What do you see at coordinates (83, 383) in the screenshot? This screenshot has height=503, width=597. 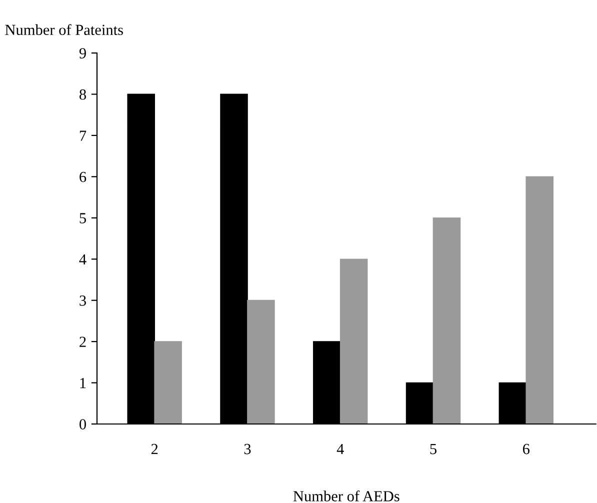 I see `y-tick-label: 1` at bounding box center [83, 383].